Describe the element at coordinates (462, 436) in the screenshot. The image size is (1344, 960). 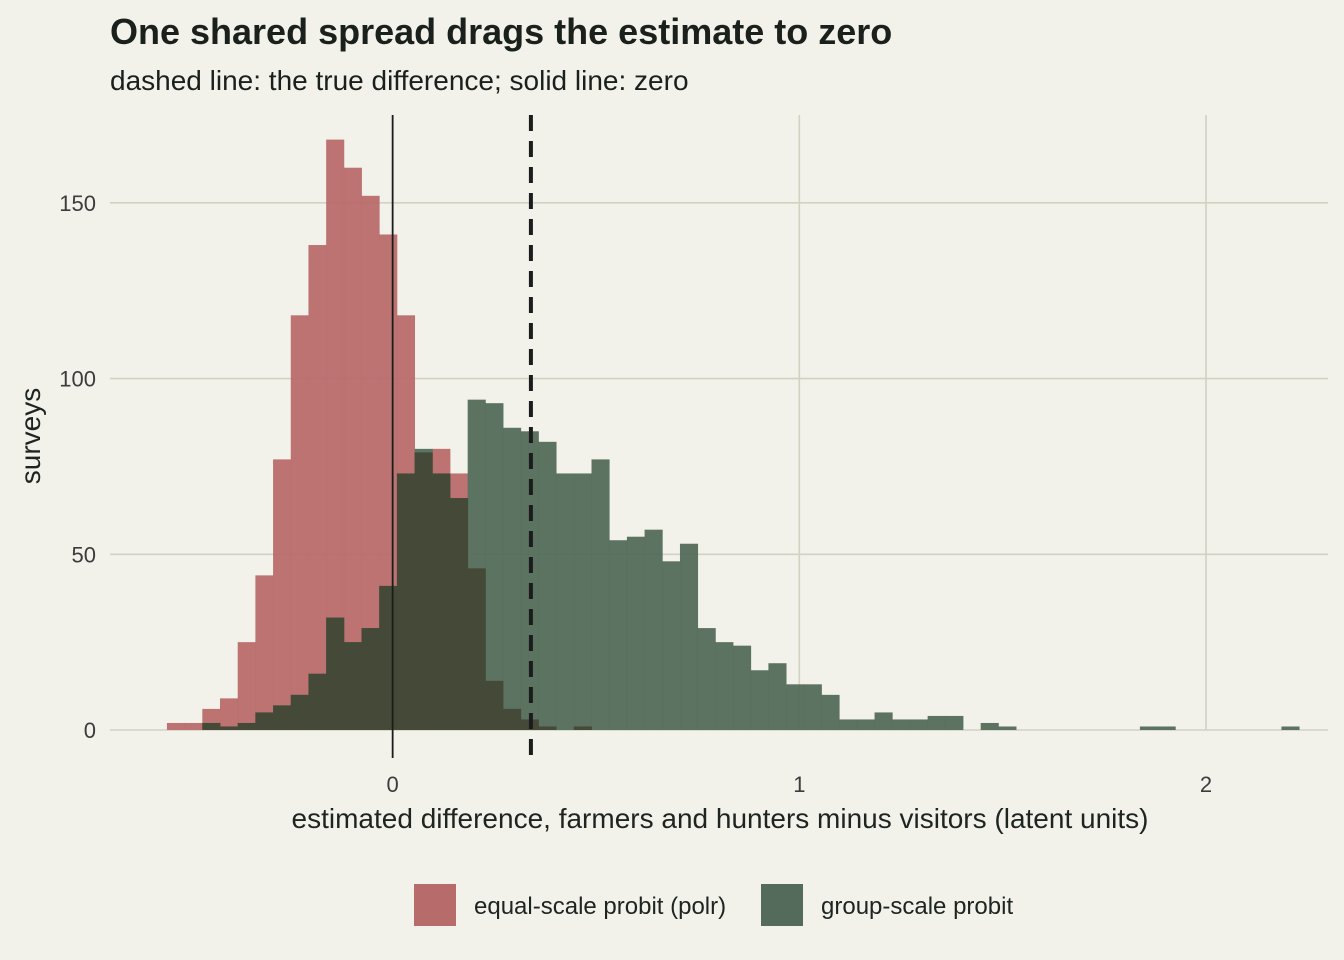
I see `reference-lines` at that location.